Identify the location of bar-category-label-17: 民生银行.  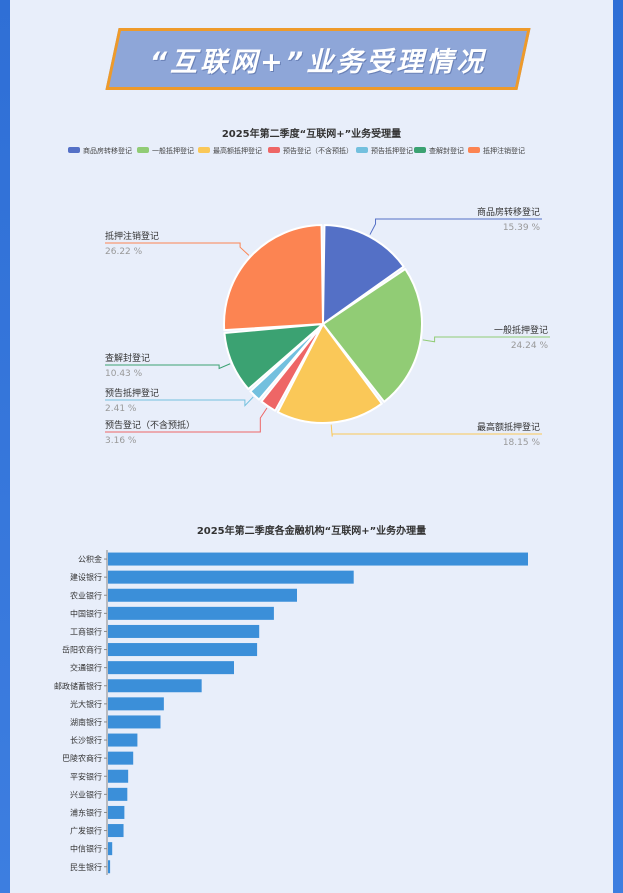
(86, 867).